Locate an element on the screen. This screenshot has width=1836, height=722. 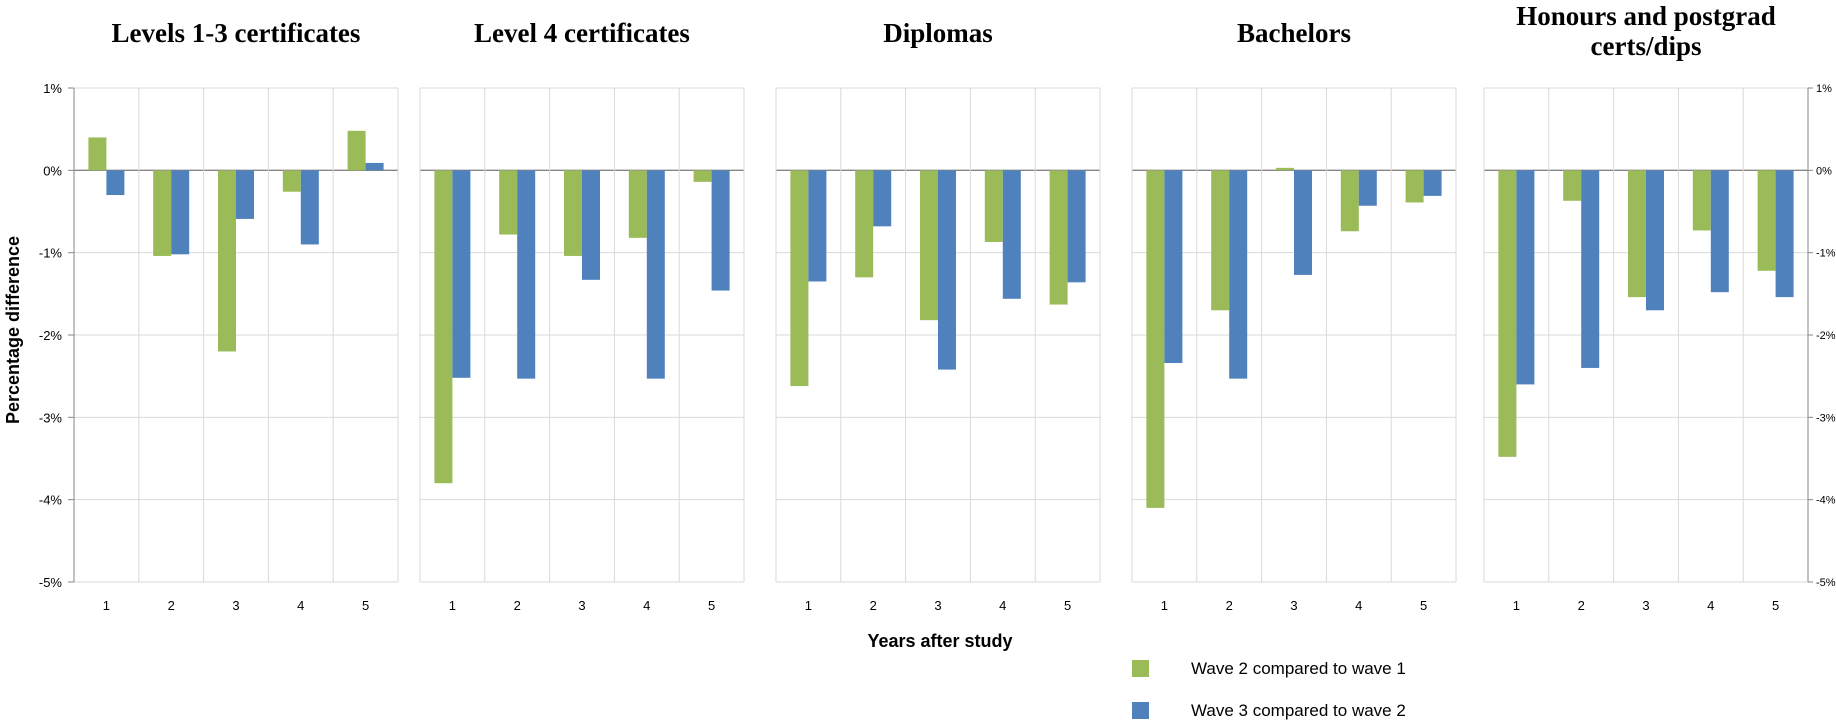
bar-panel1-series2-cat4 is located at coordinates (309, 207).